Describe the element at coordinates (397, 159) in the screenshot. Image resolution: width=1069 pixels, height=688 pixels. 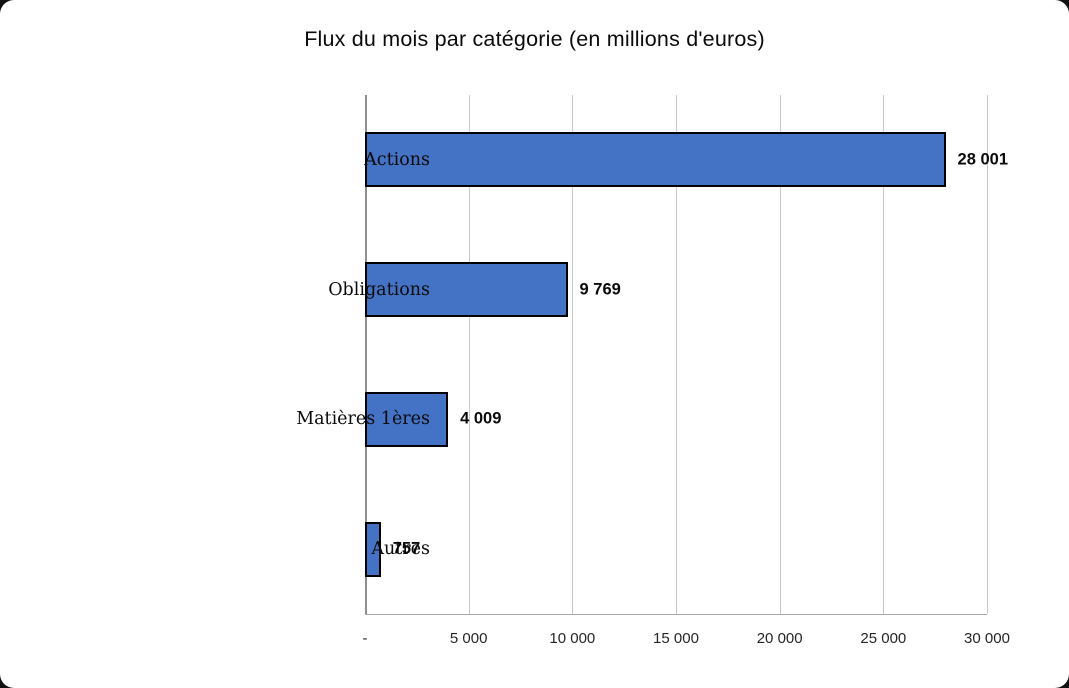
I see `category-label: Actions` at that location.